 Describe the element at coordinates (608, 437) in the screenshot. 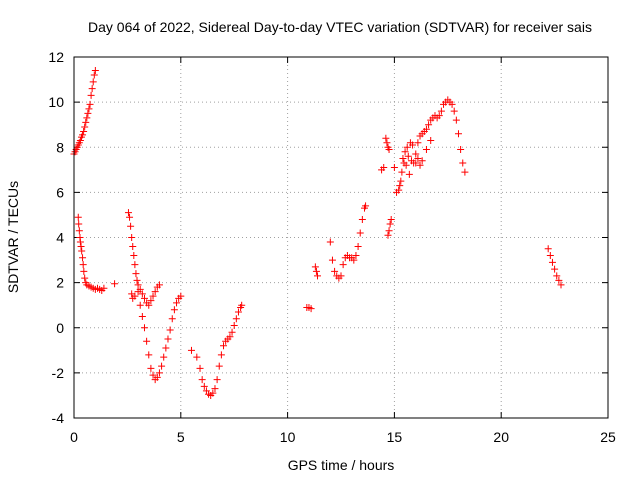

I see `x-tick-label: 25` at that location.